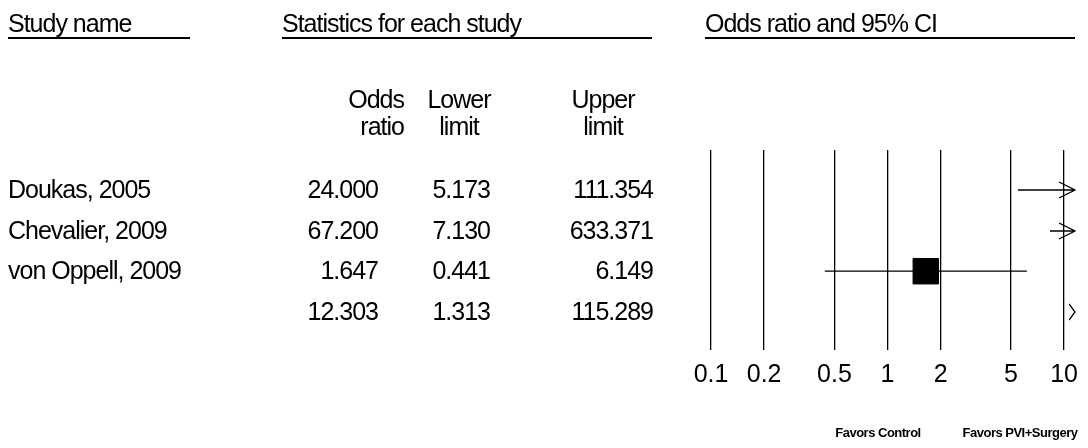  What do you see at coordinates (342, 189) in the screenshot?
I see `text: 24.000` at bounding box center [342, 189].